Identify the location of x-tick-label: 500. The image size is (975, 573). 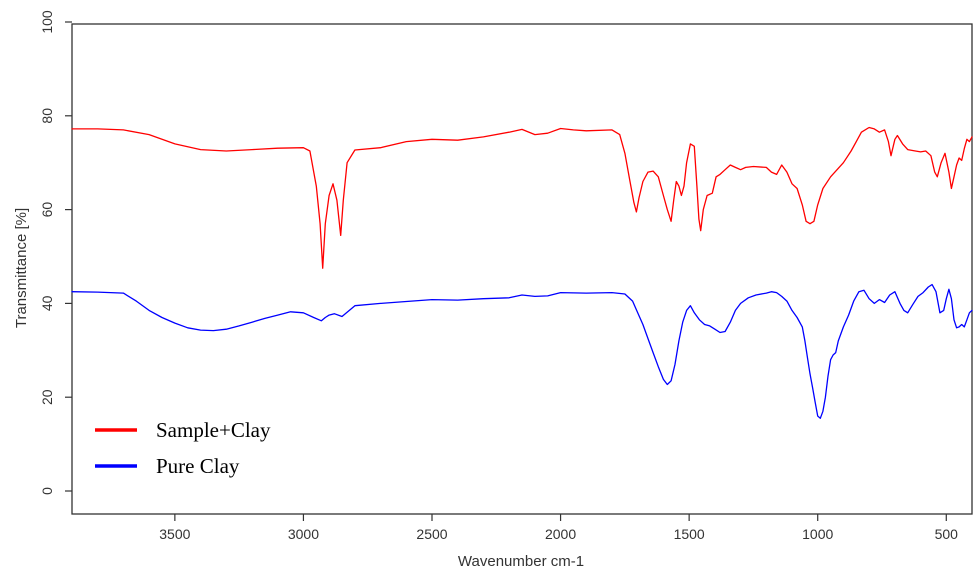
(947, 534).